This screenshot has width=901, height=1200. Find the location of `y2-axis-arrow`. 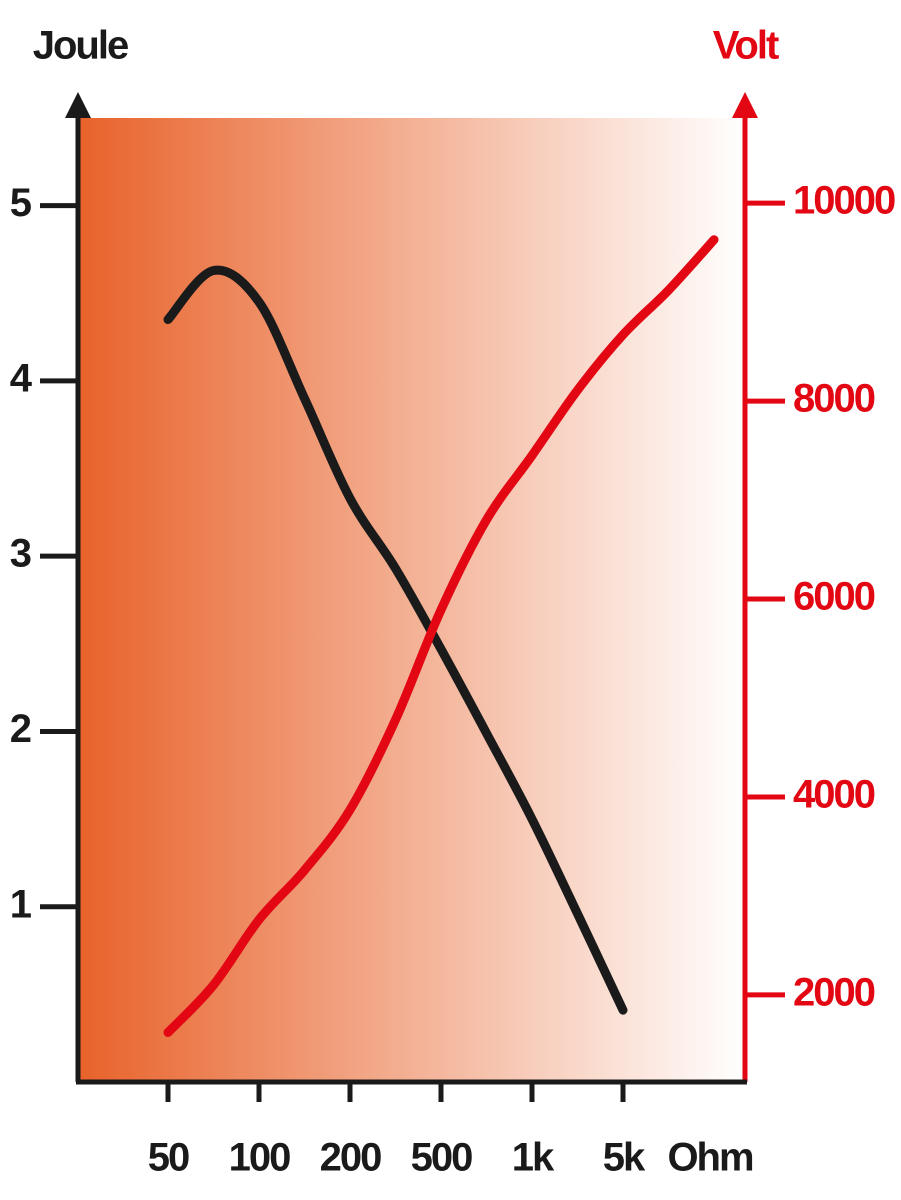

y2-axis-arrow is located at coordinates (745, 105).